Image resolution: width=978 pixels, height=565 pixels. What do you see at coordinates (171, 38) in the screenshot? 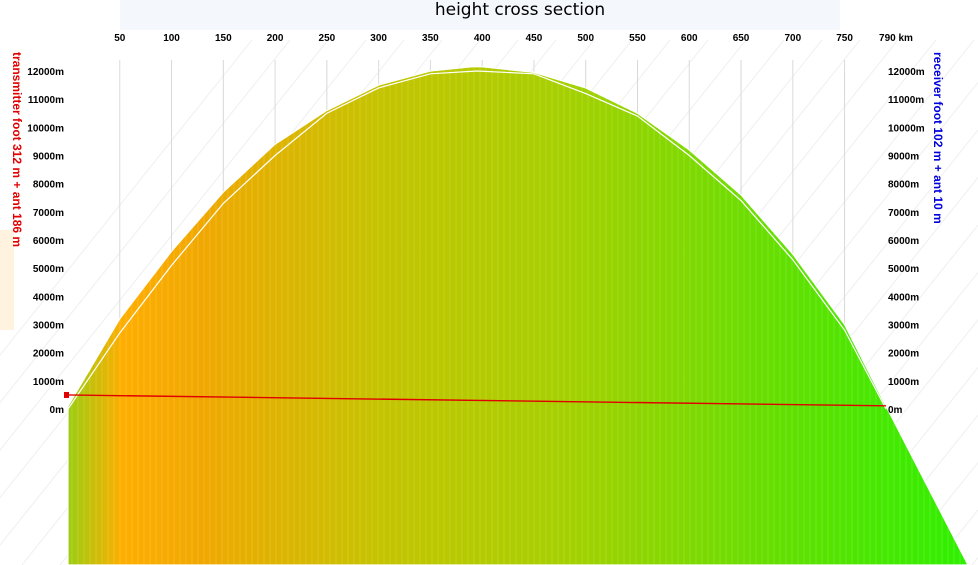
I see `x-tick-label: 100` at bounding box center [171, 38].